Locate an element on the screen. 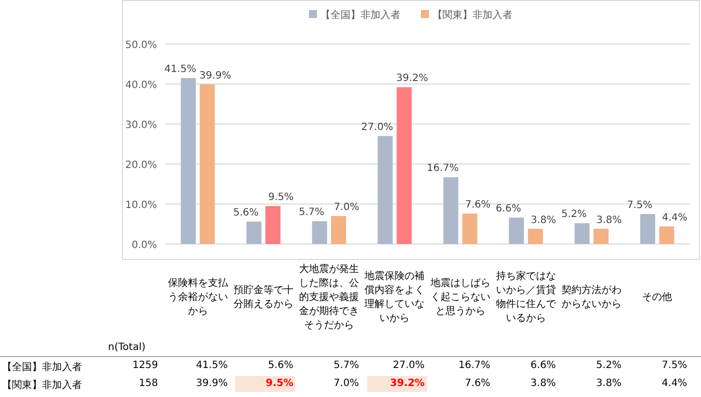 The image size is (701, 397). category: 保険料を支払う余裕がないから is located at coordinates (197, 297).